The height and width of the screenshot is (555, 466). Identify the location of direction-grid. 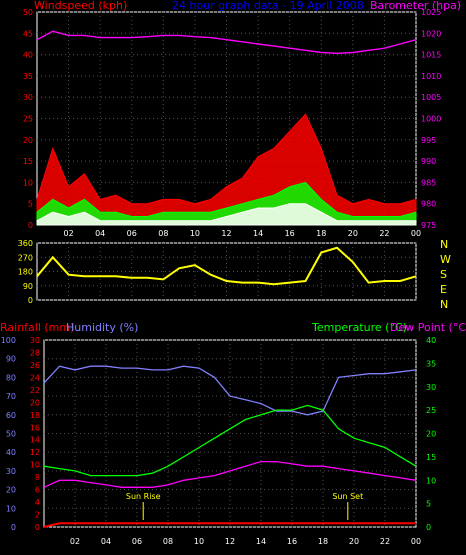
(227, 271).